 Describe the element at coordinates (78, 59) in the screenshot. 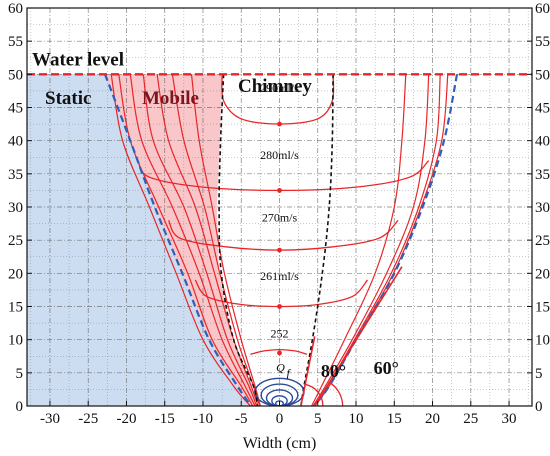

I see `water-level-label: Water level` at that location.